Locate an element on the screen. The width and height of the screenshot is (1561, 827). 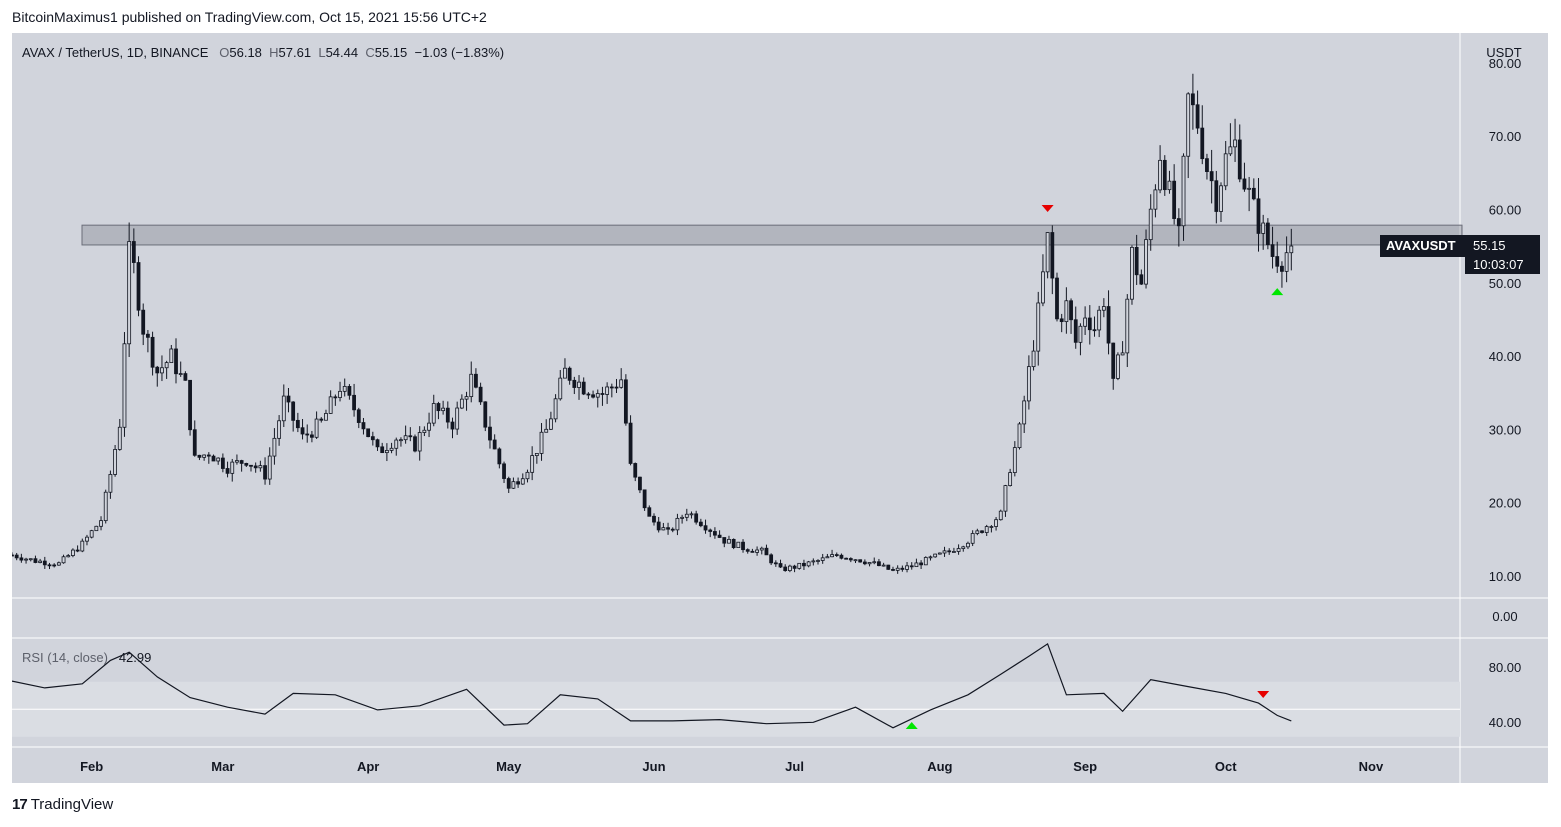
tradingview-logo-icon: 17 is located at coordinates (20, 804).